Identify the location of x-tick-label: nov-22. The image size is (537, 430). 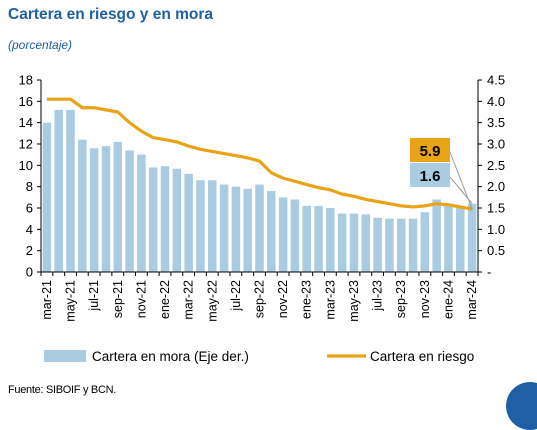
(283, 299).